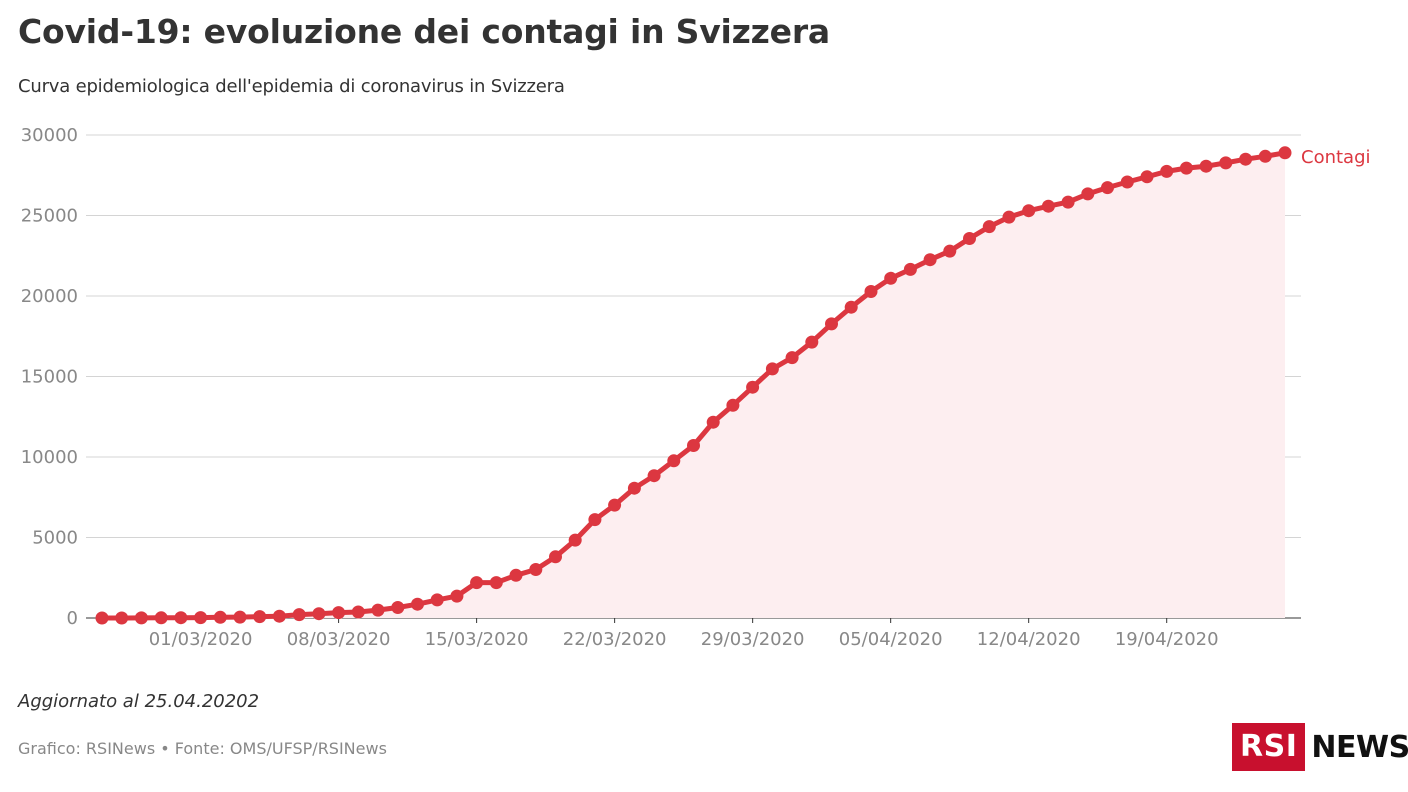 This screenshot has width=1408, height=792. Describe the element at coordinates (201, 639) in the screenshot. I see `x-tick-label: 01/03/2020` at that location.